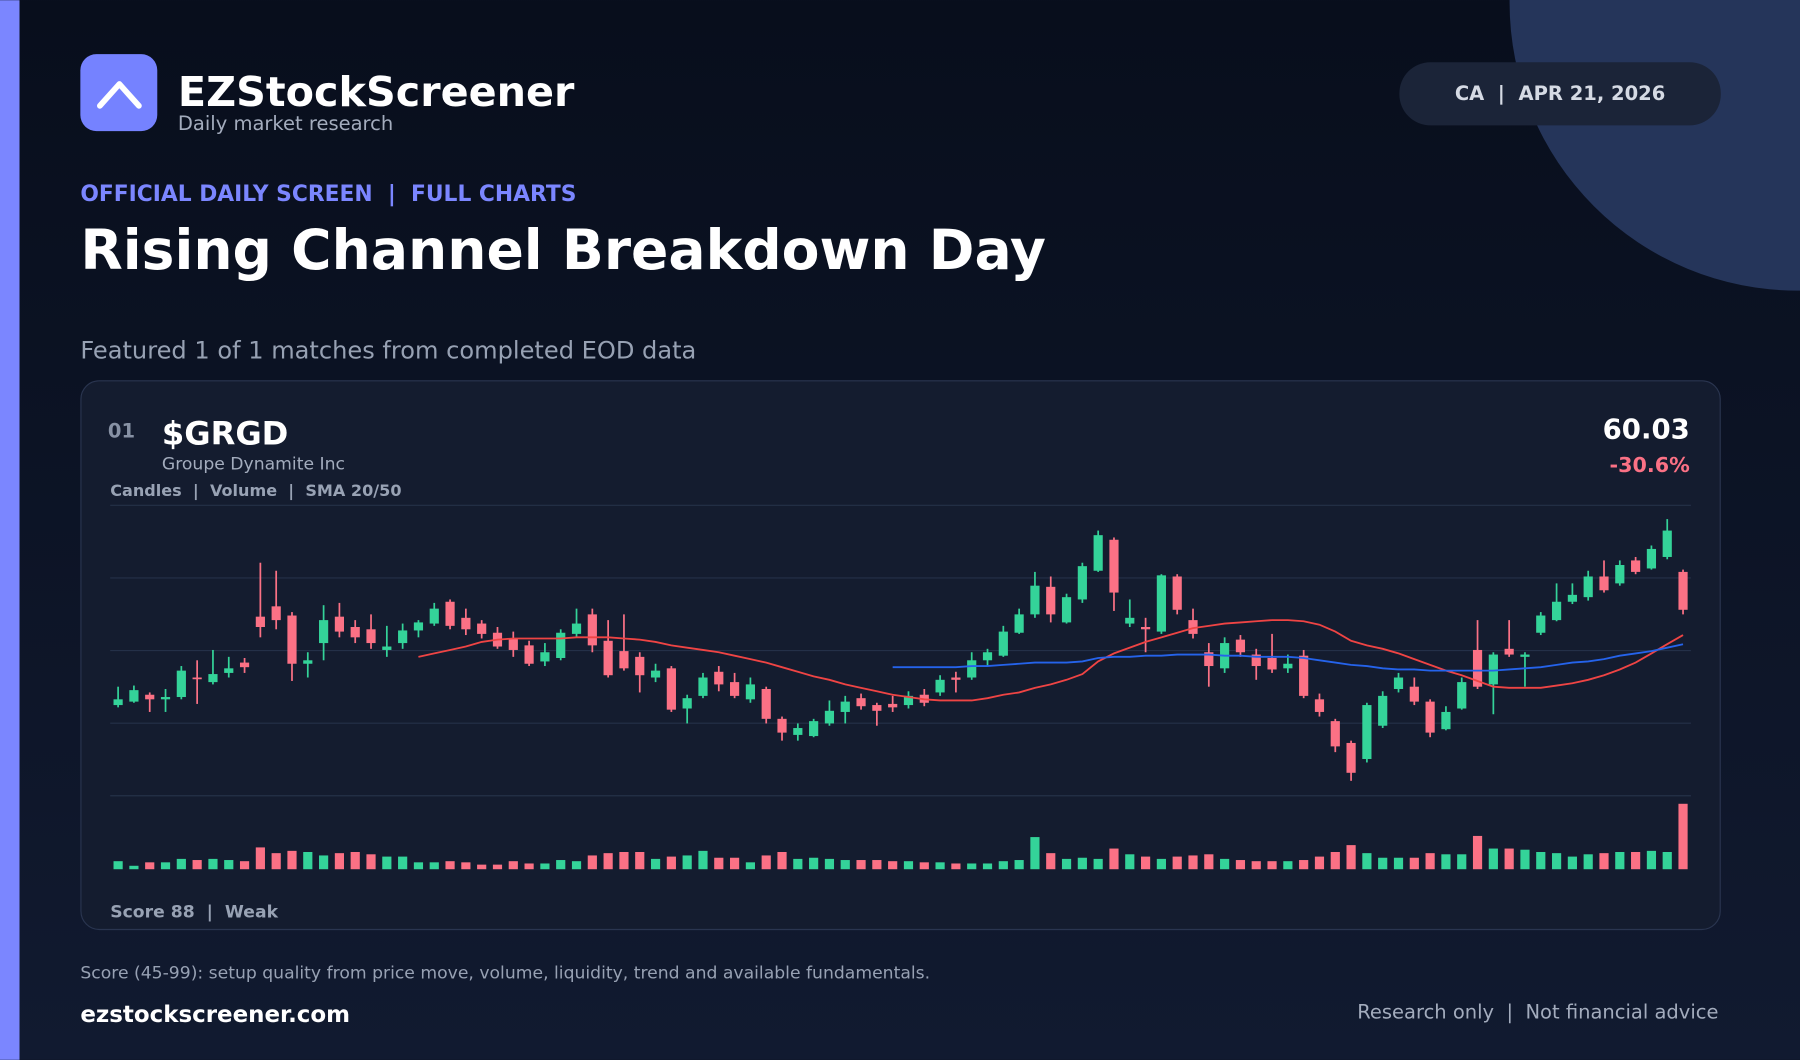 The height and width of the screenshot is (1060, 1800). Describe the element at coordinates (10, 530) in the screenshot. I see `accent-stripe` at that location.